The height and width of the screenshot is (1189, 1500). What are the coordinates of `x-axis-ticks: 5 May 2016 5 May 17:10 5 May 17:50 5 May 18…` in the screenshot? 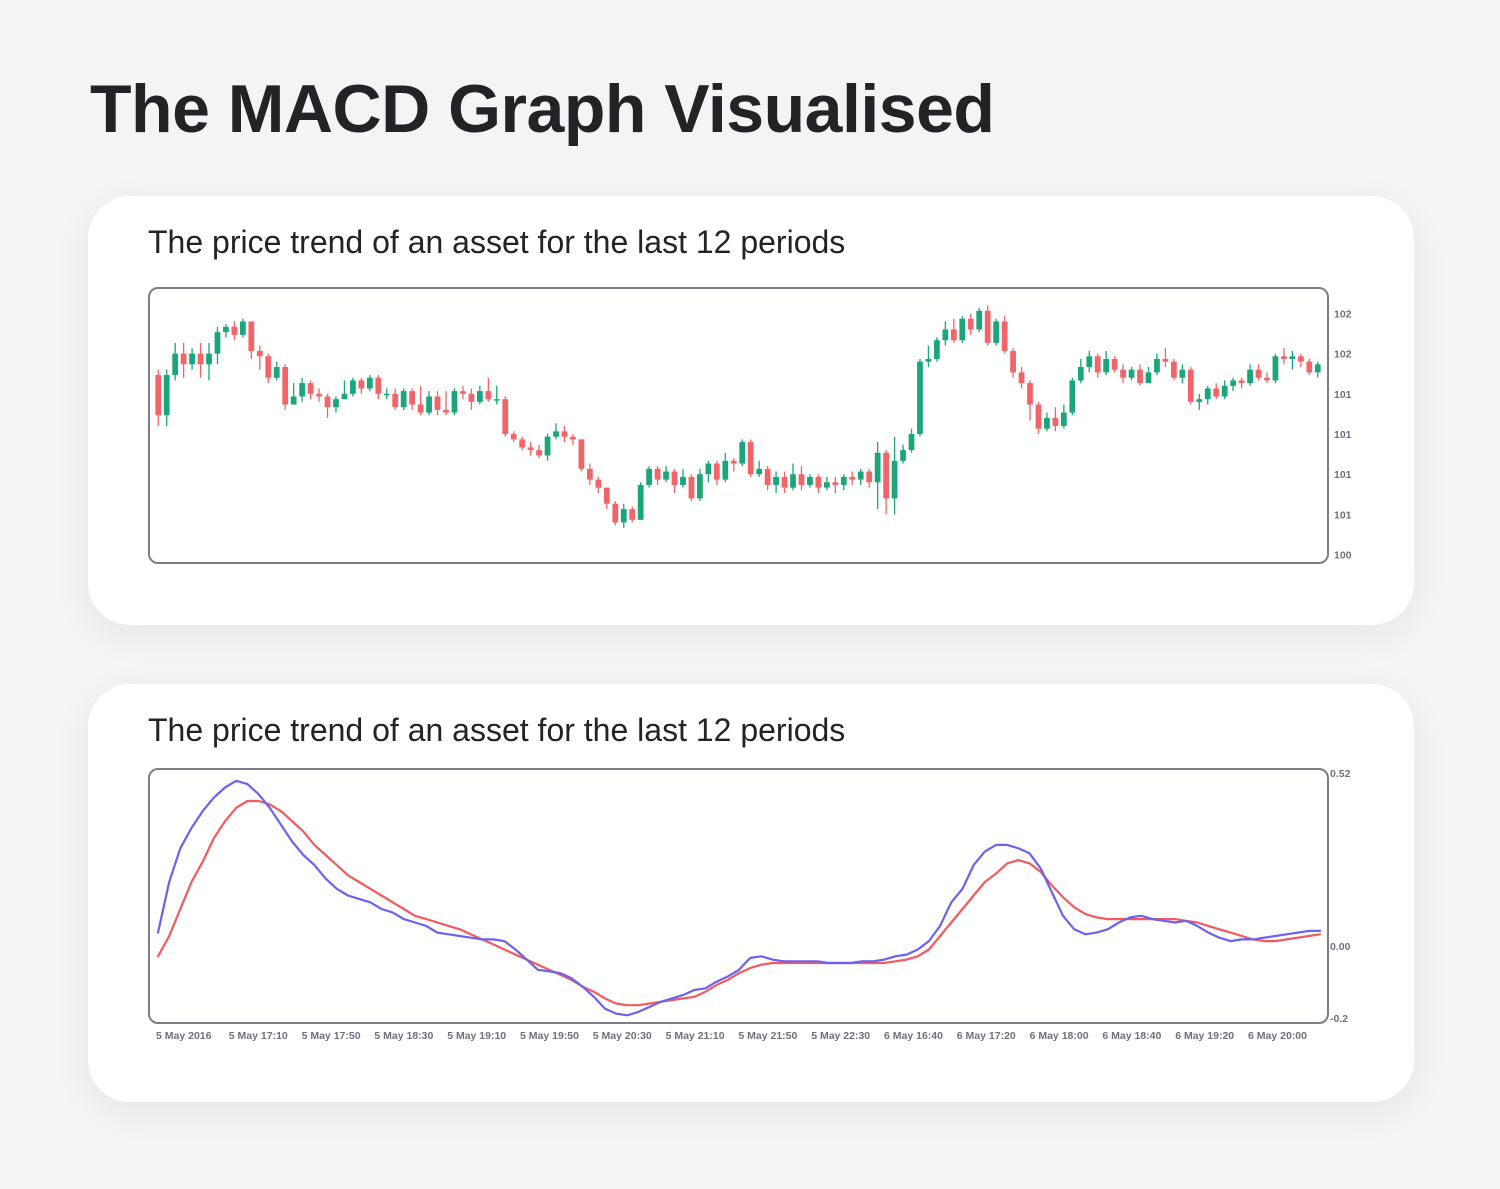 It's located at (731, 1036).